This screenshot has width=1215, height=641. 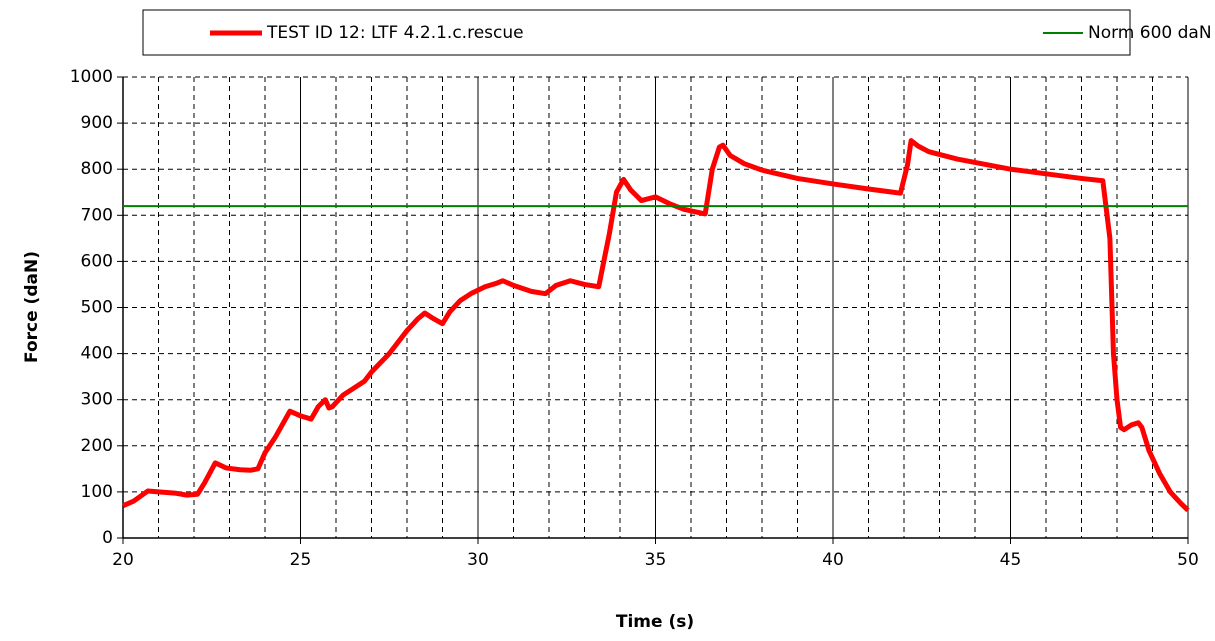 I want to click on x-tick-label: 25, so click(x=301, y=560).